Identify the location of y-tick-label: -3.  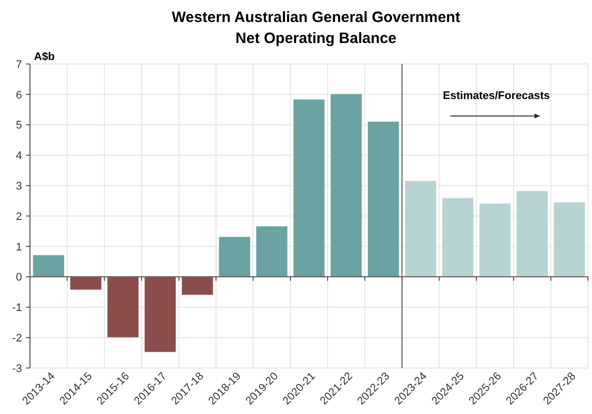
(17, 368).